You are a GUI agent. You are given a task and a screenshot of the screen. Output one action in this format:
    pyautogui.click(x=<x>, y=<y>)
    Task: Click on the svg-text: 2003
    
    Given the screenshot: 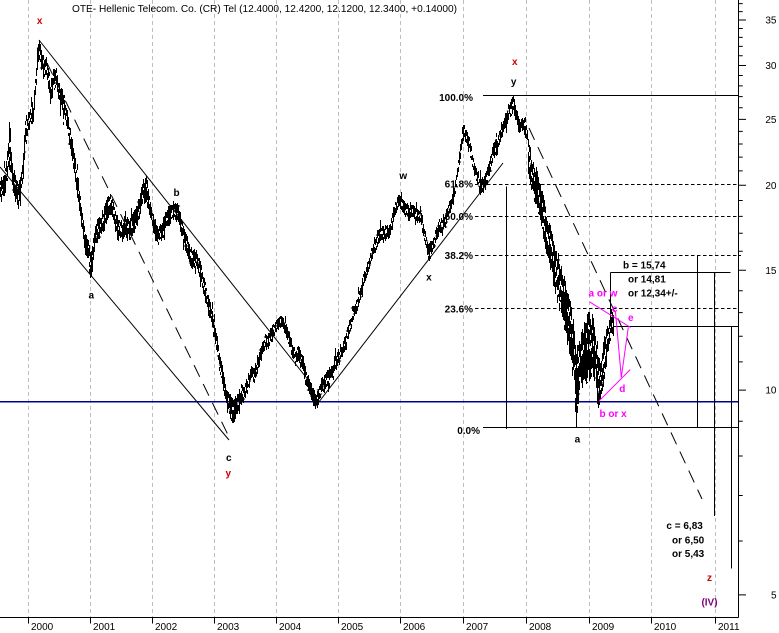 What is the action you would take?
    pyautogui.click(x=228, y=627)
    